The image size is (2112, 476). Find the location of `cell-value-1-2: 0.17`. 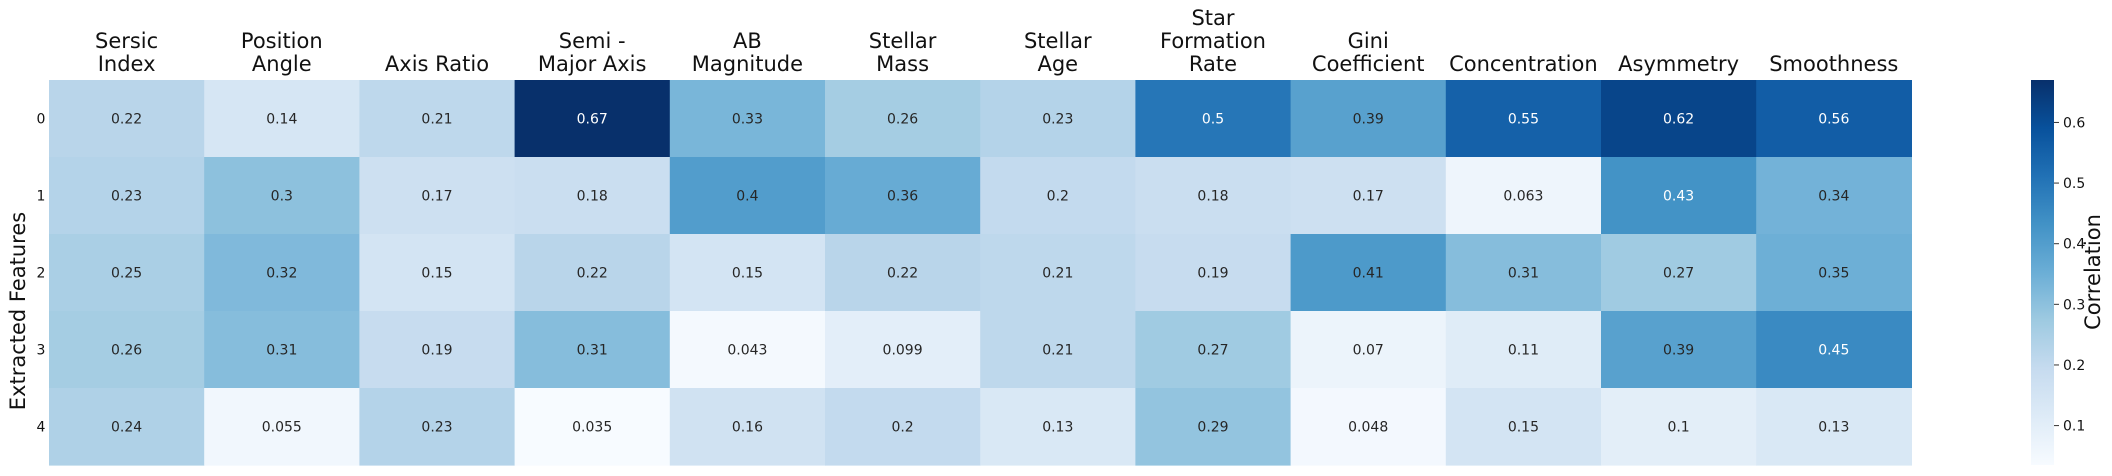

cell-value-1-2: 0.17 is located at coordinates (436, 197).